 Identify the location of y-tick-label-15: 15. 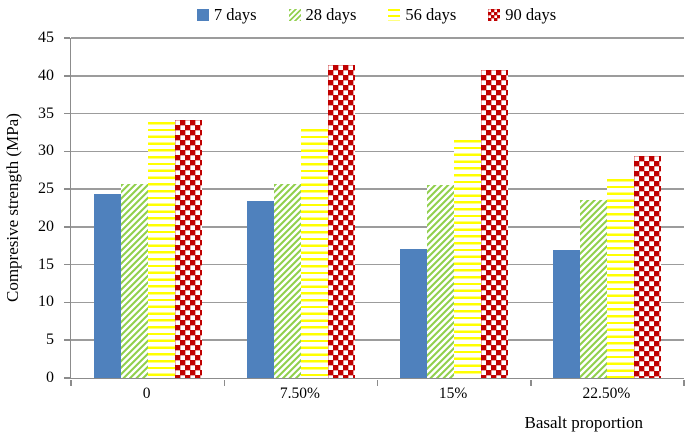
(46, 264).